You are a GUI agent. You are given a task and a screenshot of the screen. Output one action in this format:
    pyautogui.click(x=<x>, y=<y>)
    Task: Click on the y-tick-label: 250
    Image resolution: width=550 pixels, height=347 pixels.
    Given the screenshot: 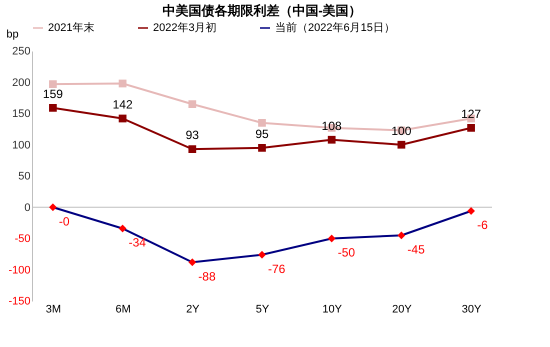 What is the action you would take?
    pyautogui.click(x=21, y=52)
    